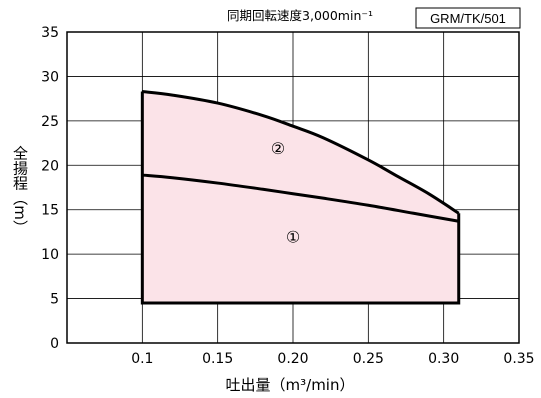 This screenshot has height=398, width=541. Describe the element at coordinates (54, 300) in the screenshot. I see `y-tick-label: 5` at that location.